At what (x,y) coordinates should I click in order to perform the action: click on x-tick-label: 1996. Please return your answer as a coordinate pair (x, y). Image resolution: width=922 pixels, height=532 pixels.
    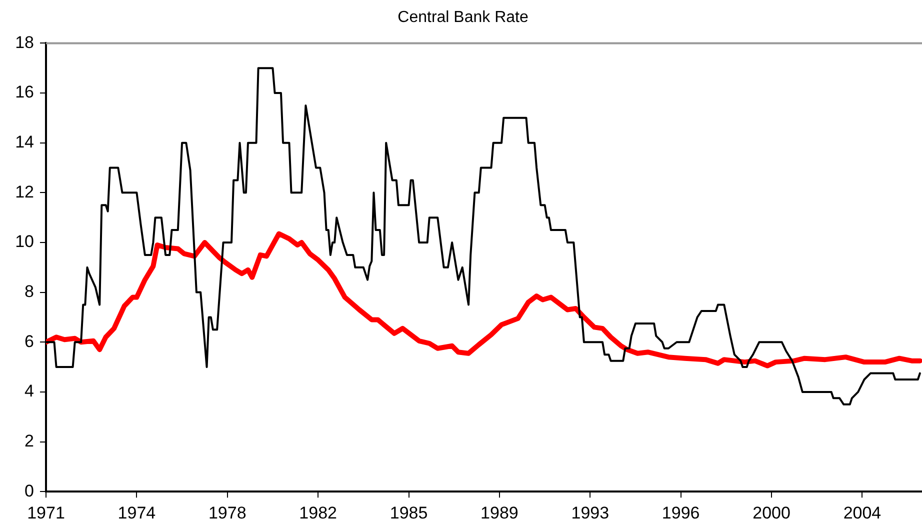
    Looking at the image, I should click on (681, 512).